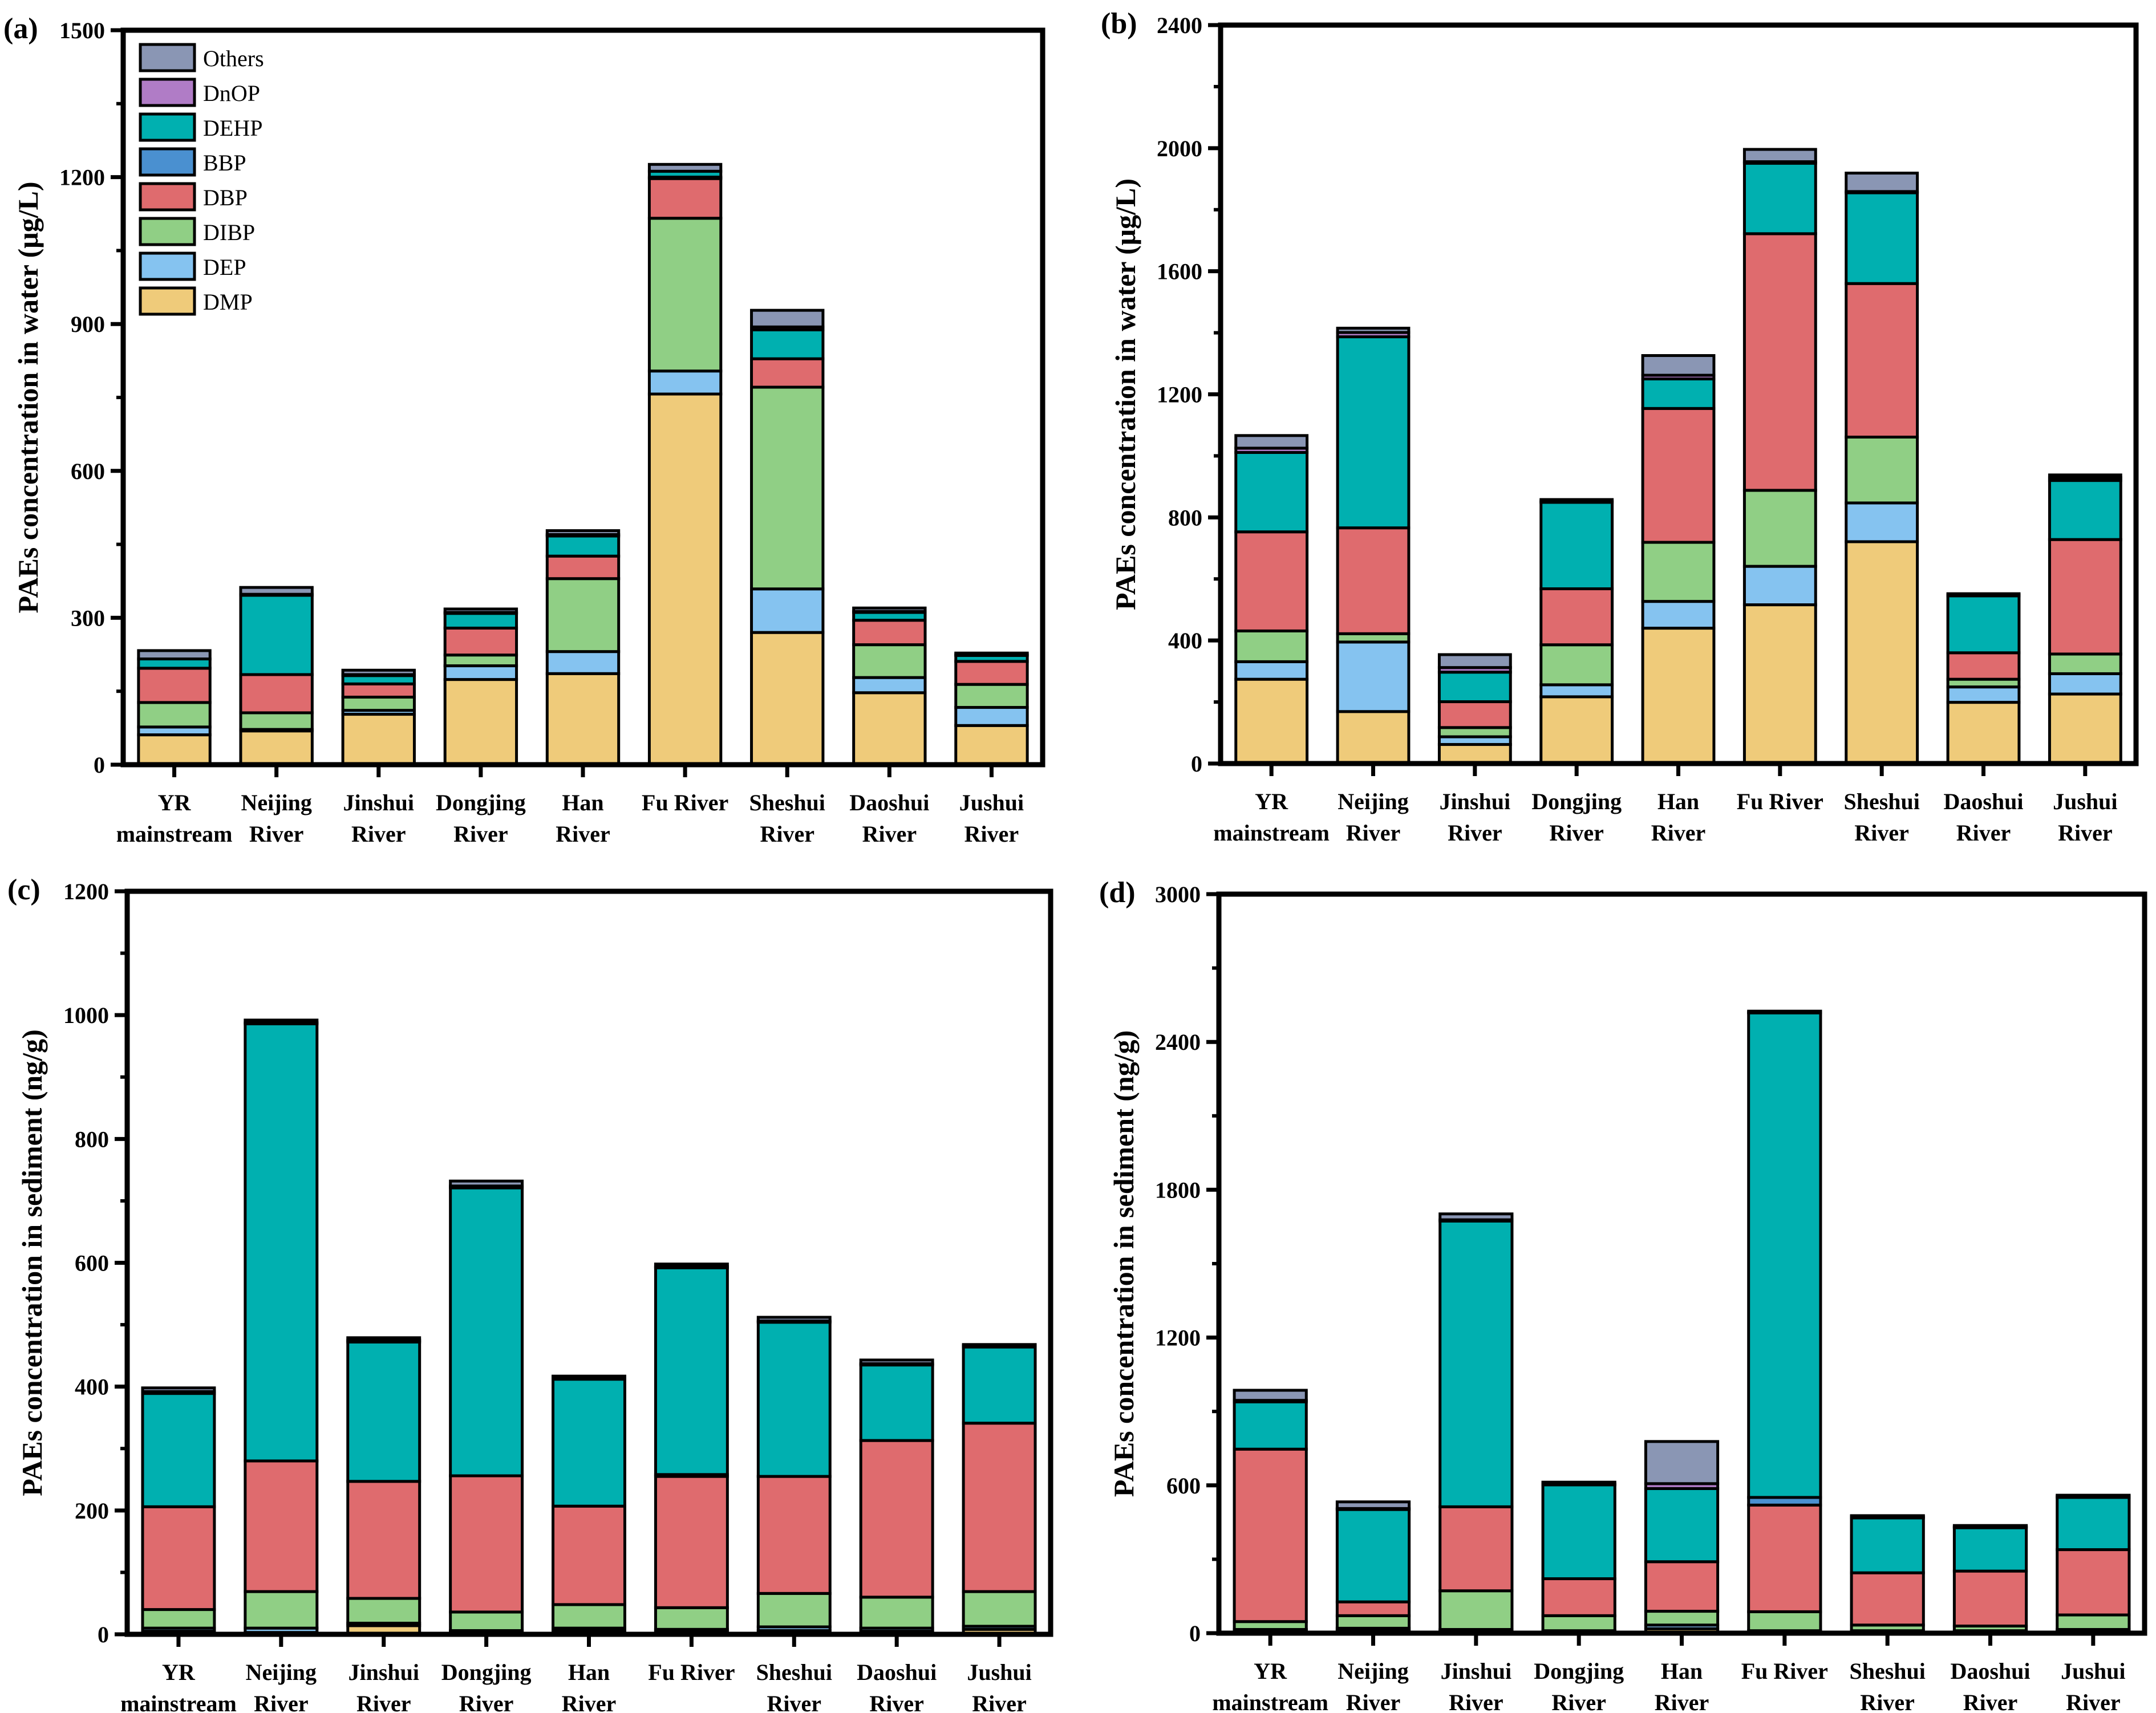 The width and height of the screenshot is (2156, 1713). What do you see at coordinates (487, 1672) in the screenshot?
I see `category-label: Dongjing` at bounding box center [487, 1672].